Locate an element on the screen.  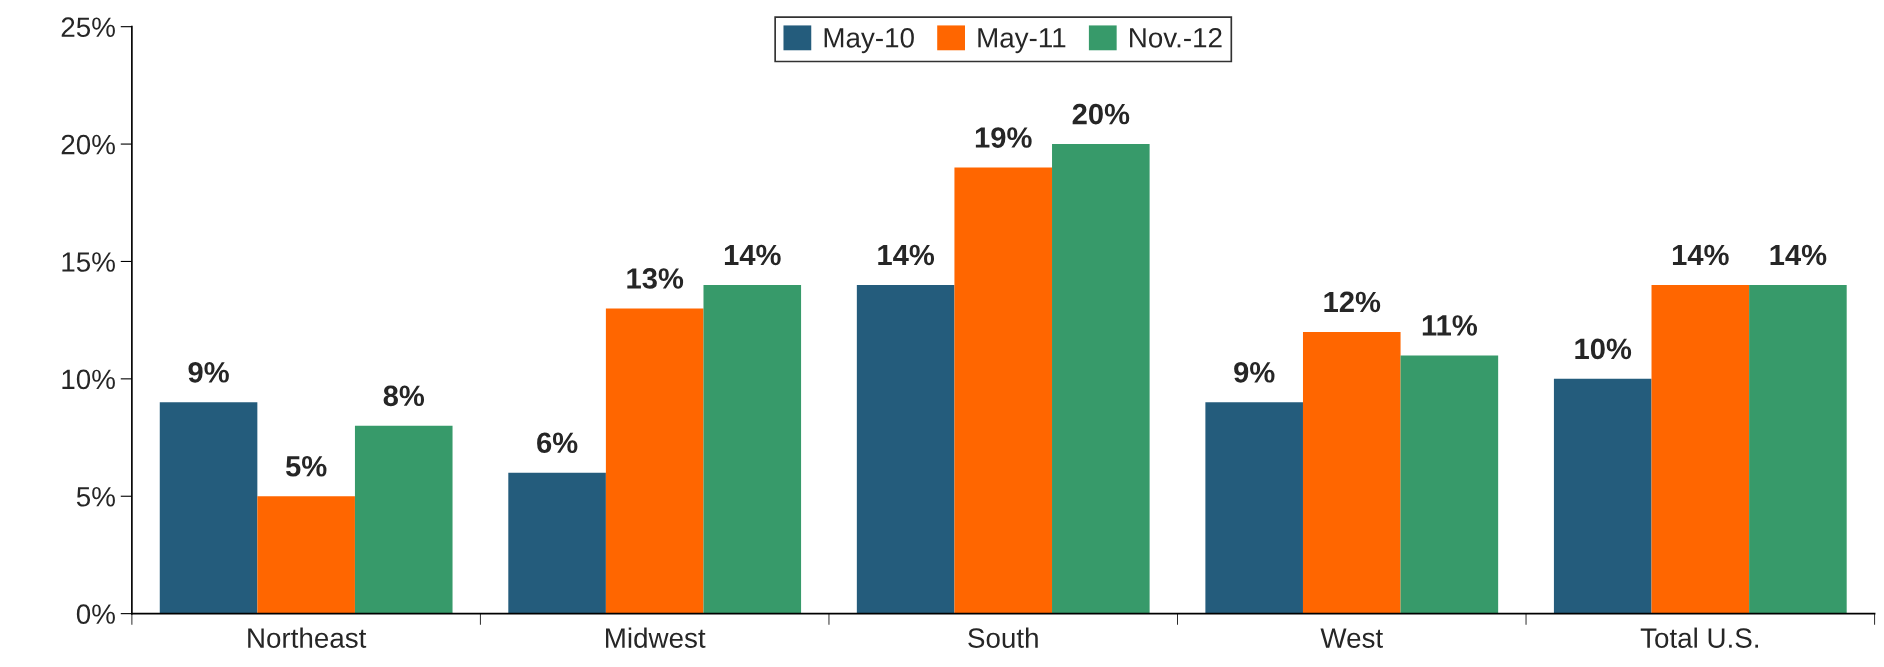
y-tick-label: 20% is located at coordinates (88, 144).